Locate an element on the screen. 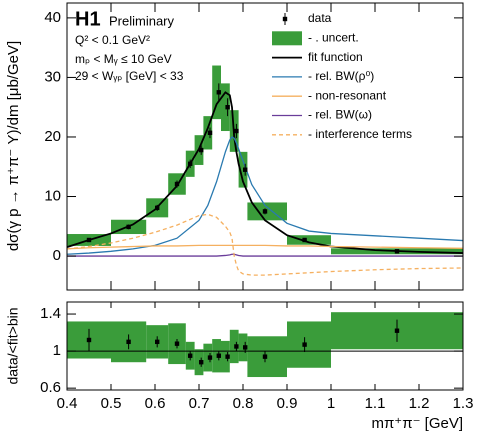 This screenshot has width=479, height=433. legend-label: - rel. BW(ω) is located at coordinates (340, 115).